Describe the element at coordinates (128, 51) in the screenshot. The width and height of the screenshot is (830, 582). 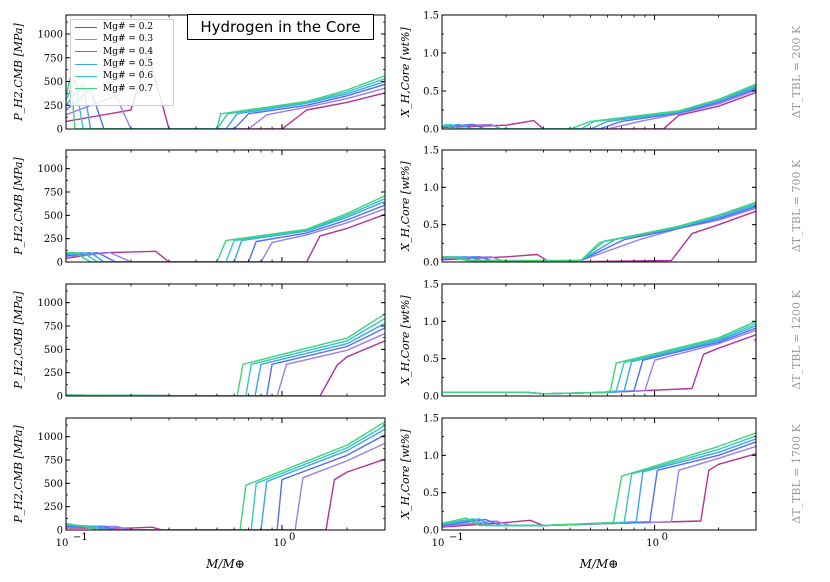
I see `legend-label: Mg# = 0.4` at that location.